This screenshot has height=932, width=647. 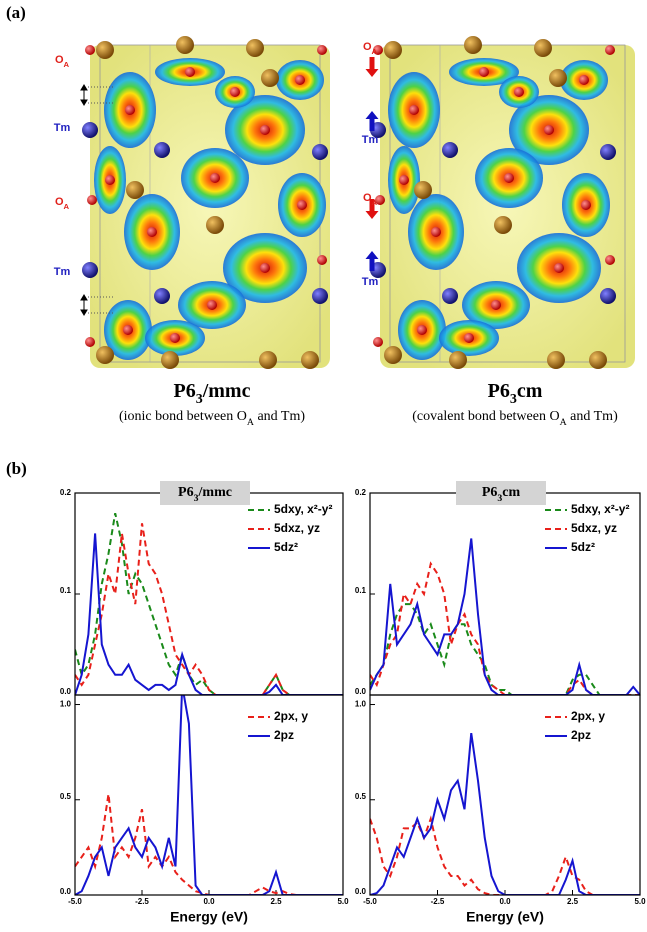 I want to click on legend-label: 2pz, so click(x=581, y=735).